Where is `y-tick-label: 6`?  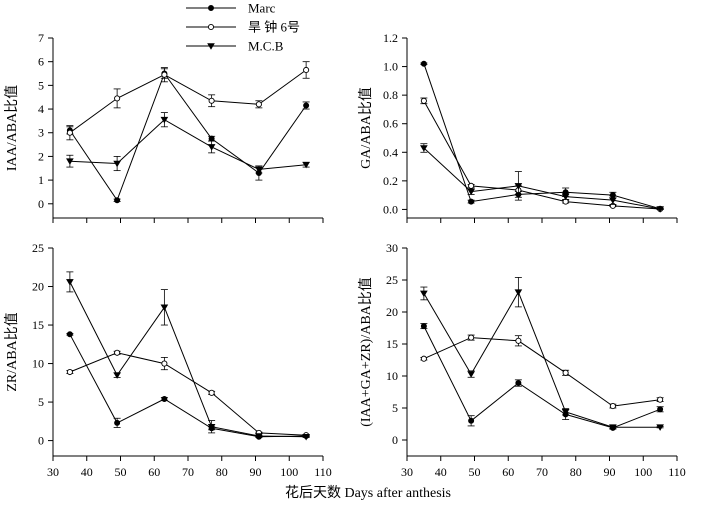
y-tick-label: 6 is located at coordinates (41, 62).